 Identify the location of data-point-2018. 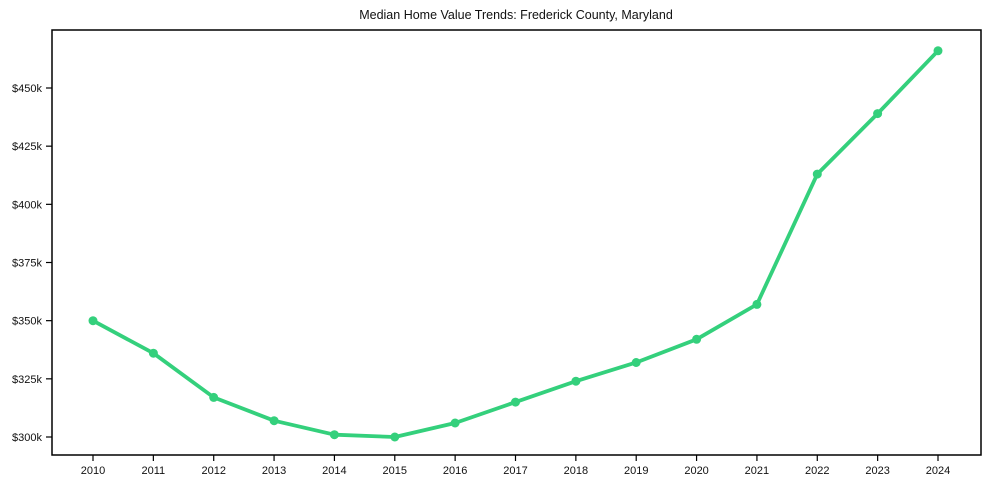
(576, 381).